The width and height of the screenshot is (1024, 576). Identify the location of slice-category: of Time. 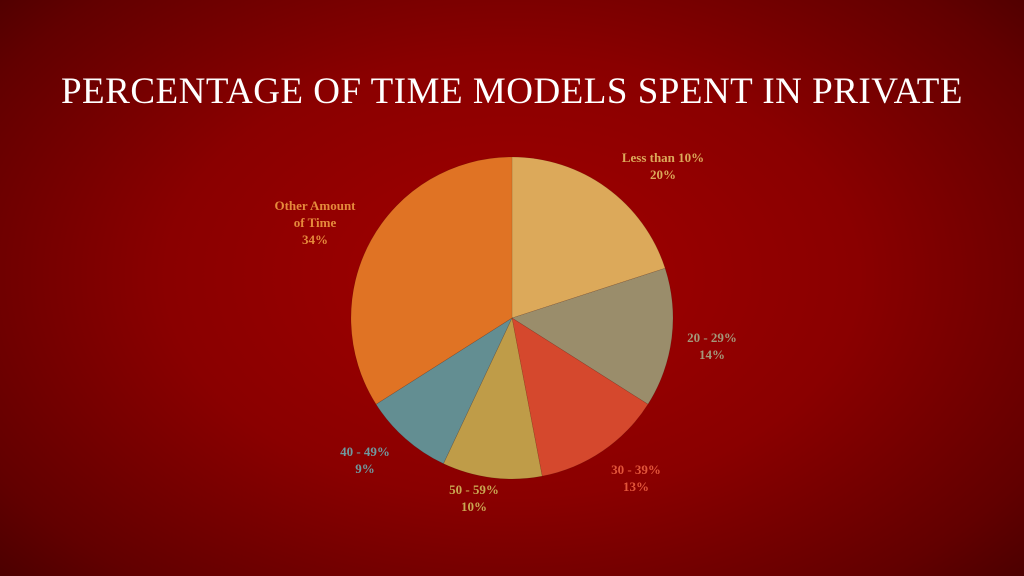
(315, 222).